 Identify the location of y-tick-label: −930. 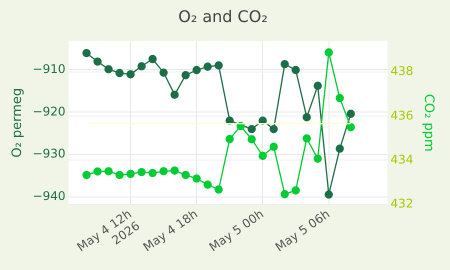
(49, 153).